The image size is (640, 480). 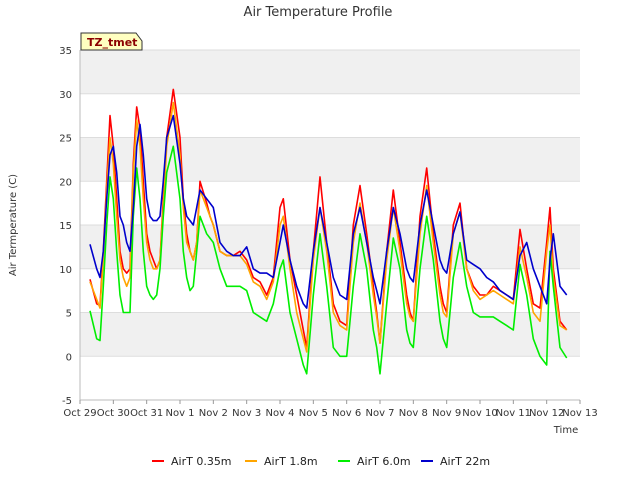 What do you see at coordinates (313, 413) in the screenshot?
I see `x-tick-label: Nov 5` at bounding box center [313, 413].